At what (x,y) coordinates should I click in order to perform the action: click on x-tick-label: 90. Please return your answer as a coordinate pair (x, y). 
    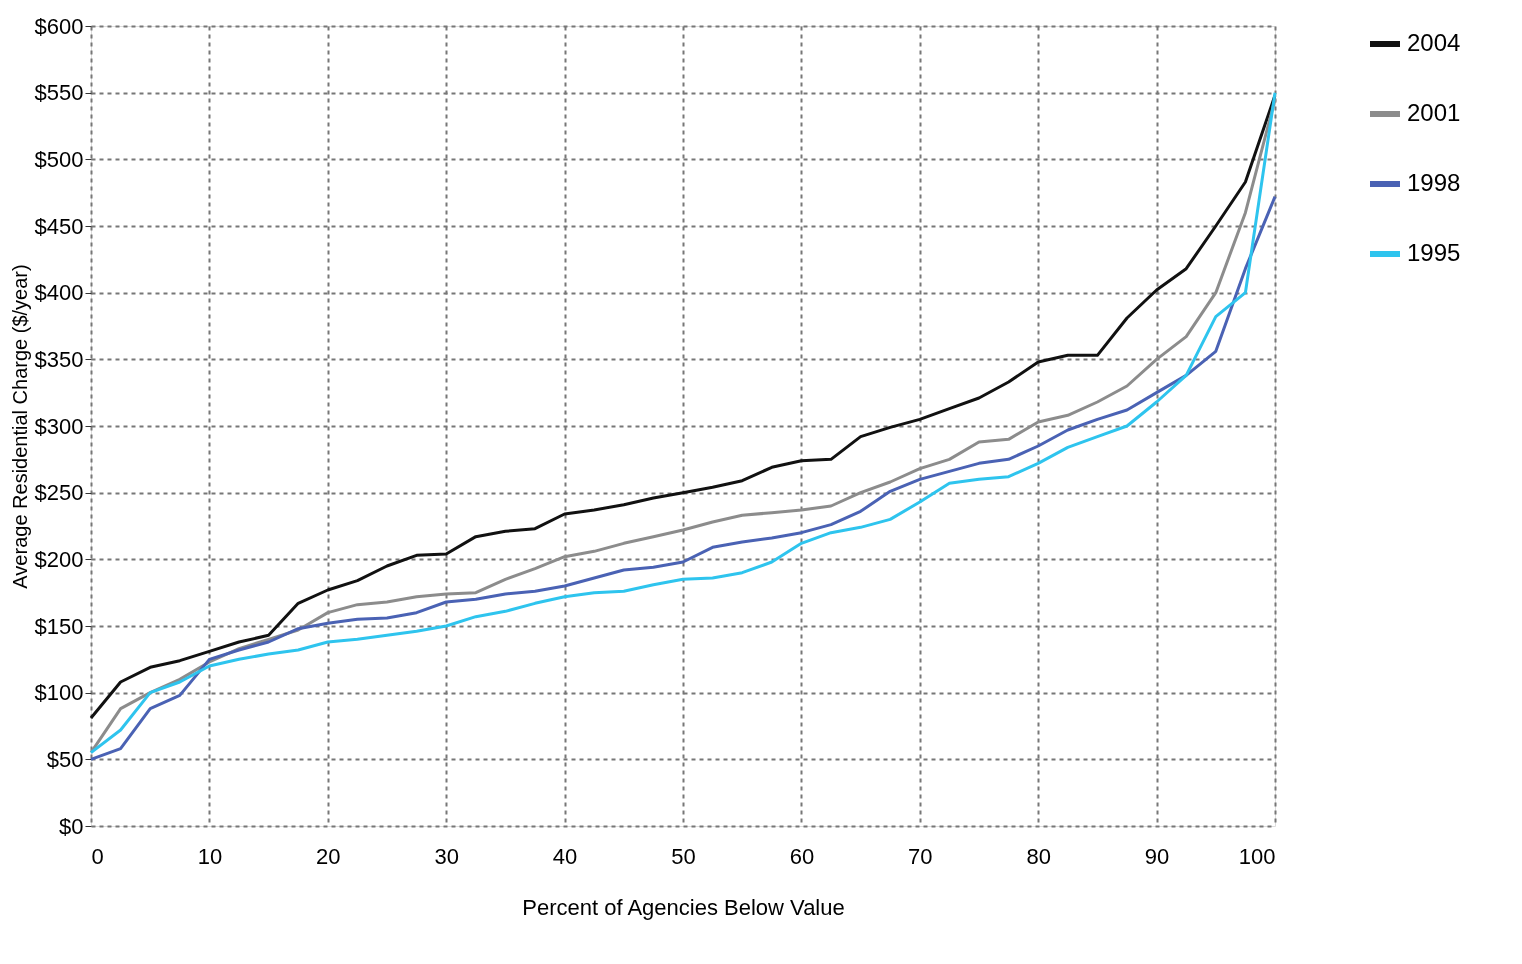
    Looking at the image, I should click on (1157, 856).